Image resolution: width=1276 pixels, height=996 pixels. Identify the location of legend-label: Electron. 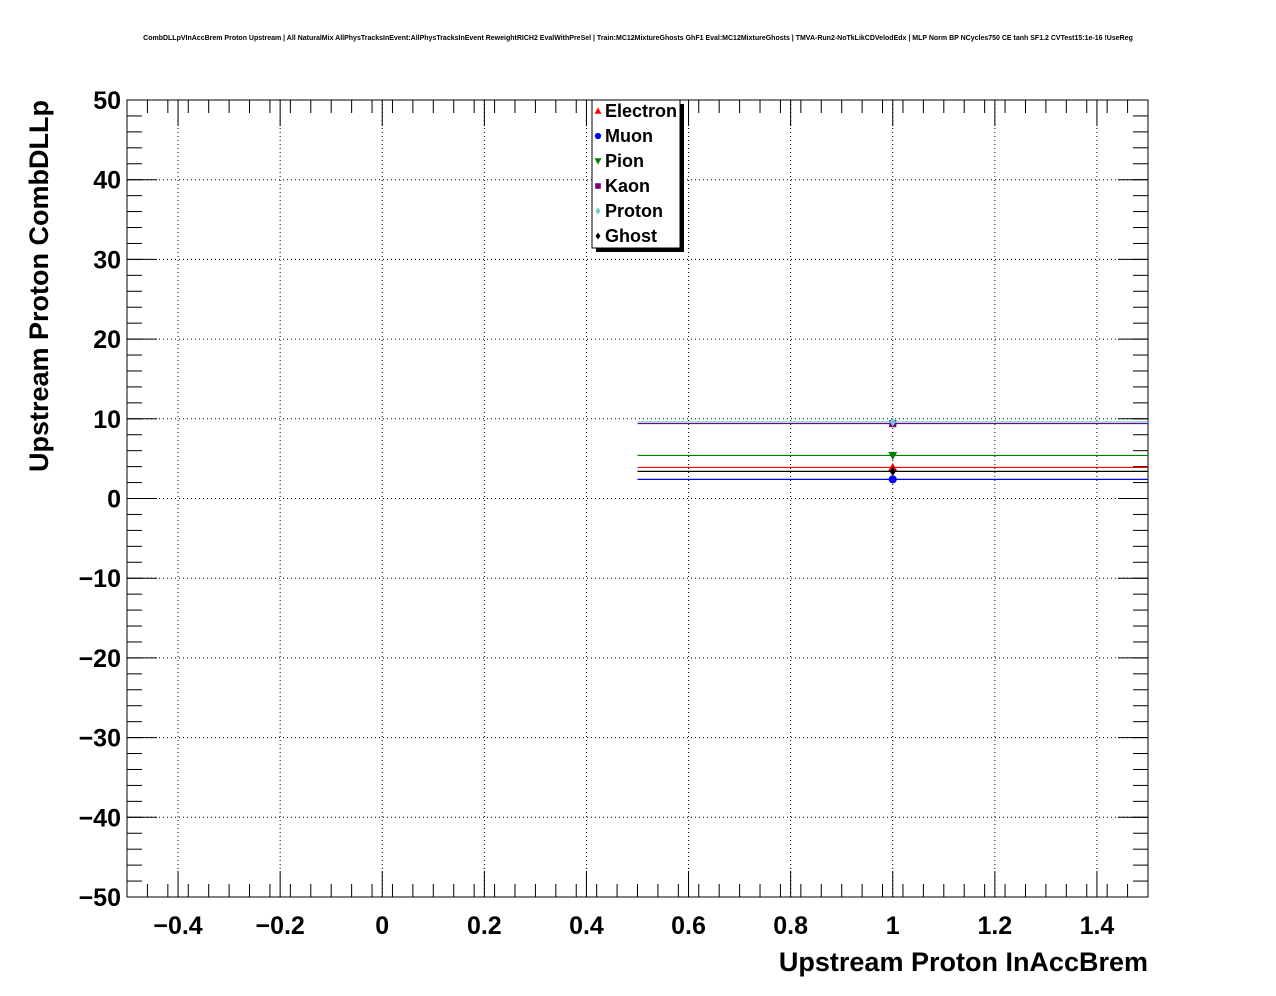
(641, 111).